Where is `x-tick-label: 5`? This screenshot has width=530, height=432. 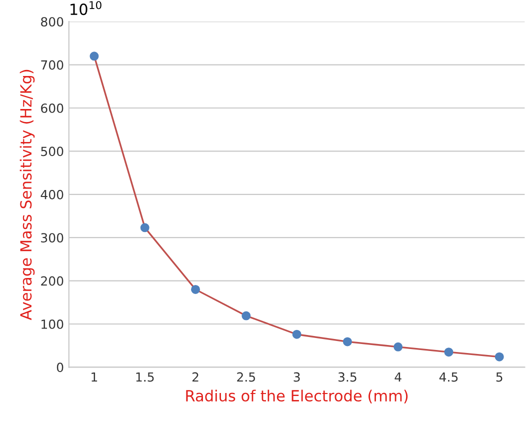 x-tick-label: 5 is located at coordinates (499, 377).